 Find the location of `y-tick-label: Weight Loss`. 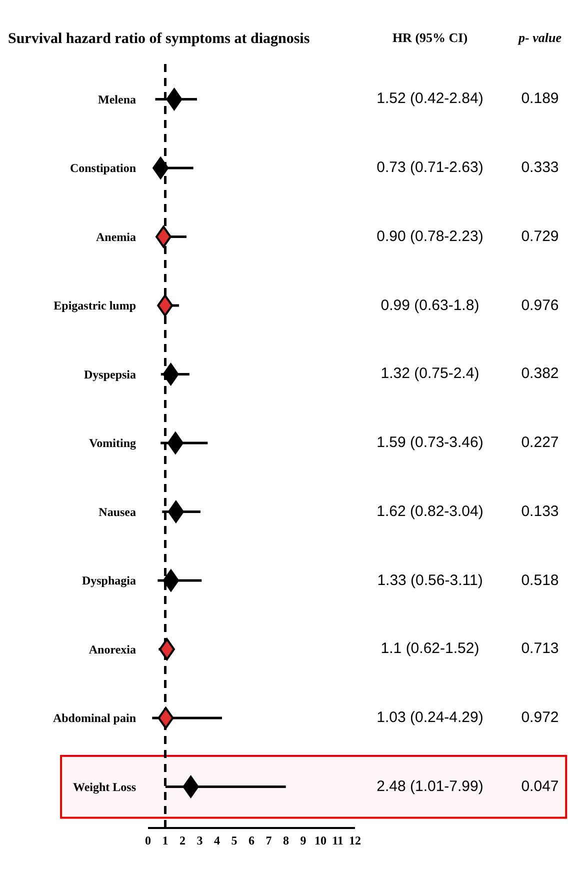

y-tick-label: Weight Loss is located at coordinates (104, 787).